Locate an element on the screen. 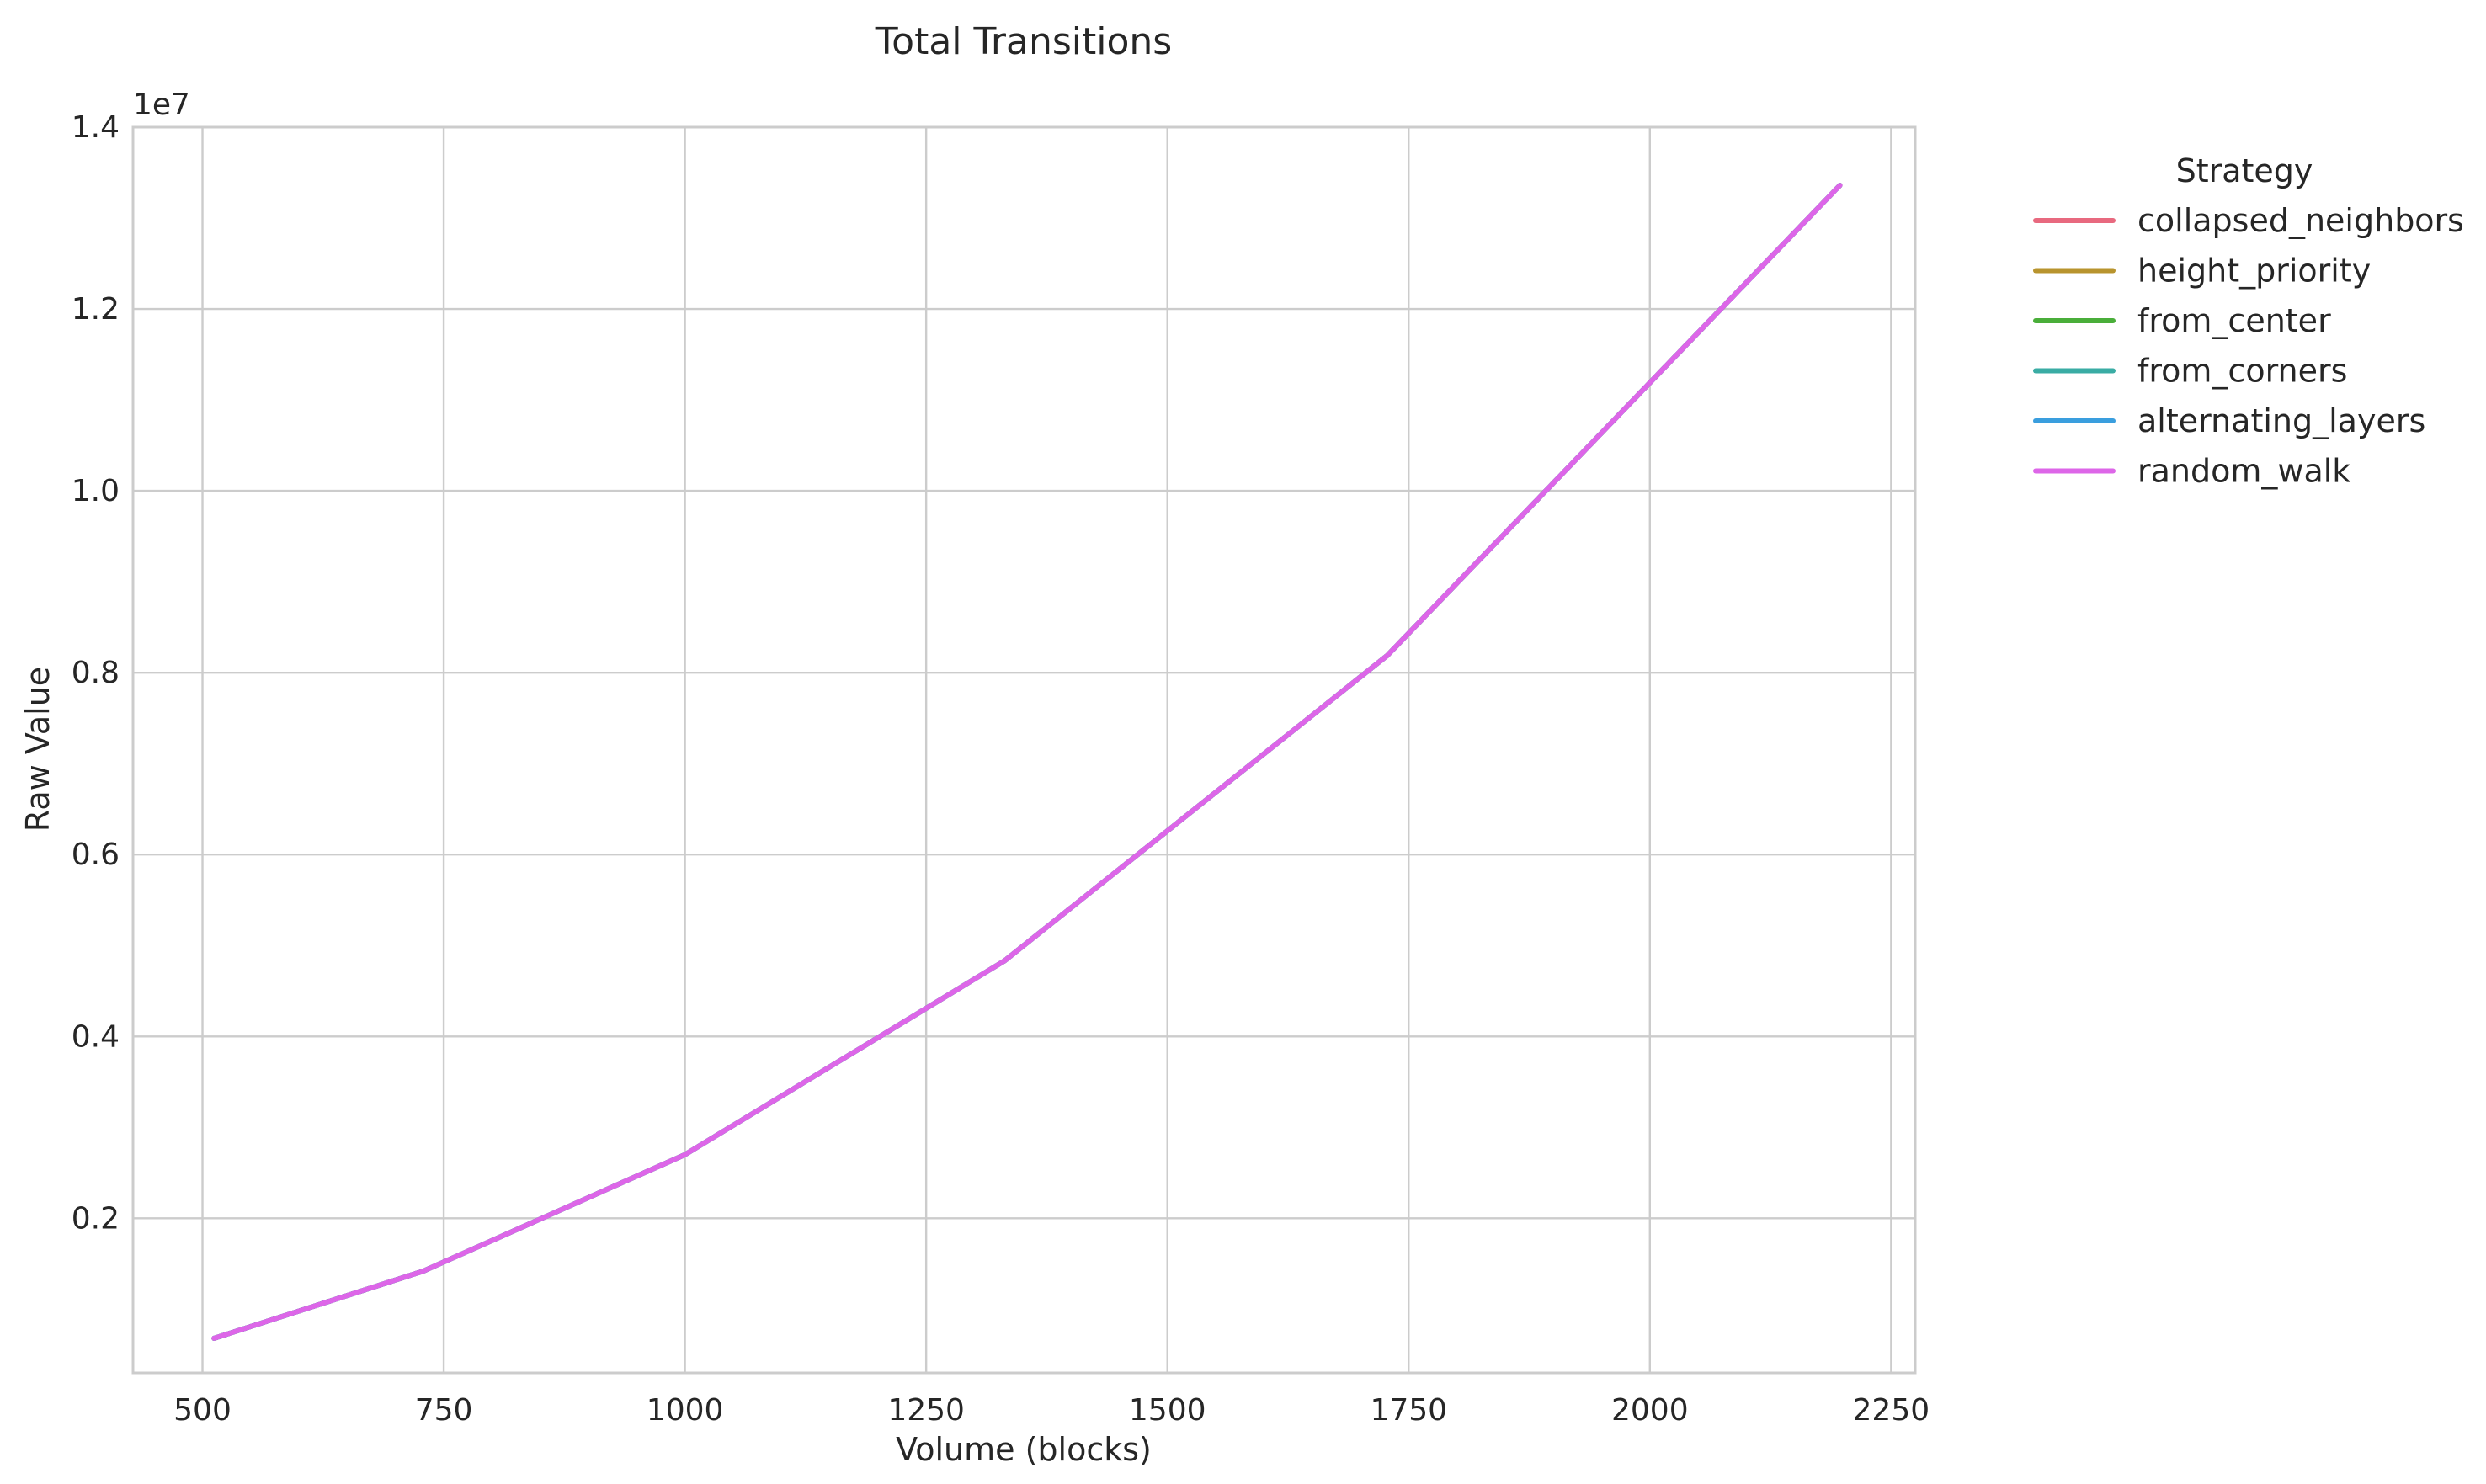 The image size is (2486, 1484). x-tick-label: 2250 is located at coordinates (1891, 1410).